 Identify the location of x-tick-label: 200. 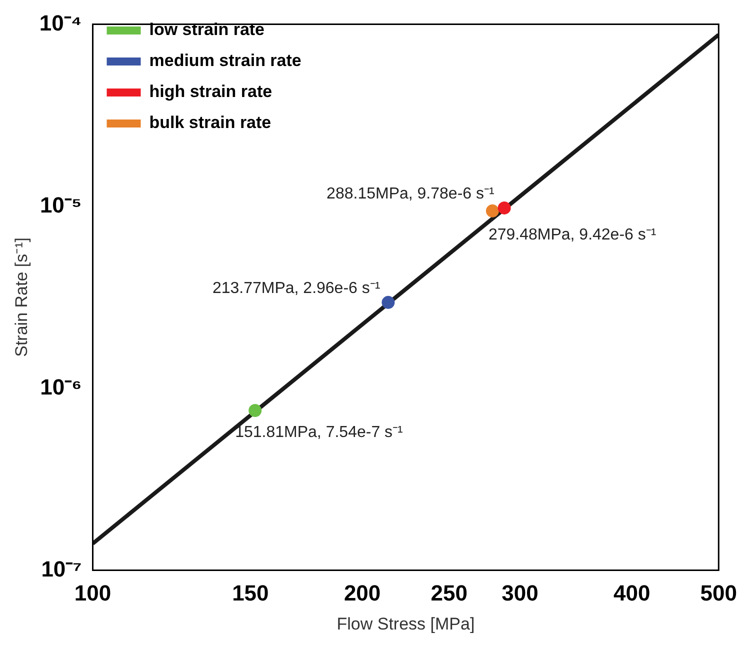
(362, 593).